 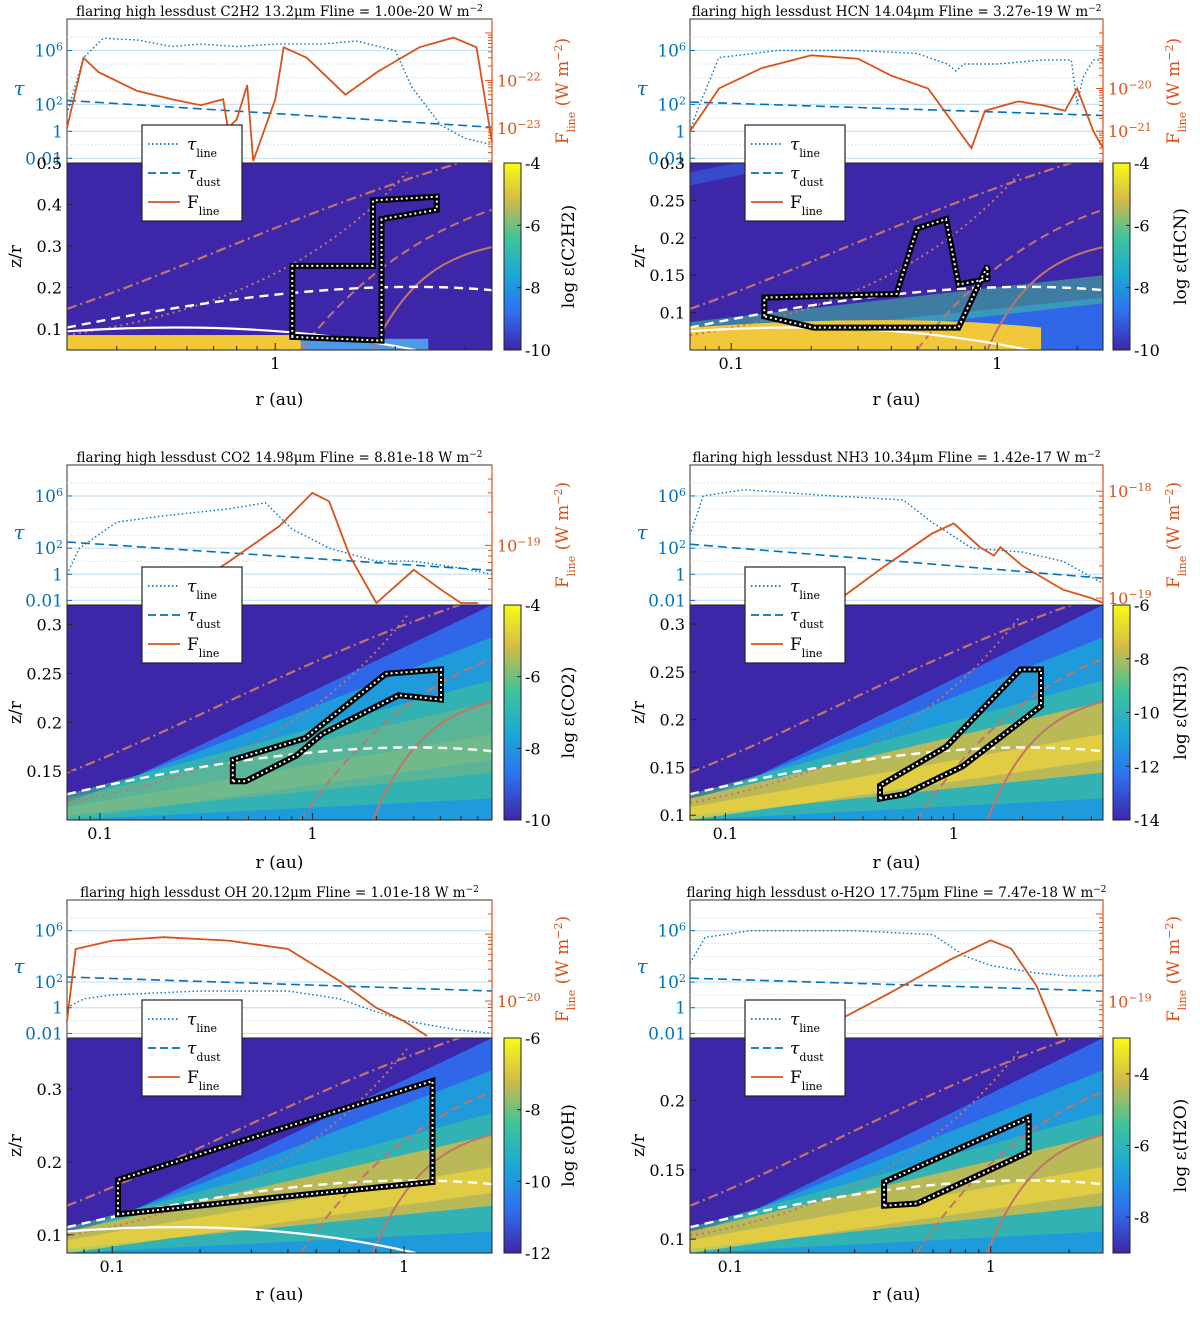 What do you see at coordinates (279, 256) in the screenshot?
I see `map-axes-box` at bounding box center [279, 256].